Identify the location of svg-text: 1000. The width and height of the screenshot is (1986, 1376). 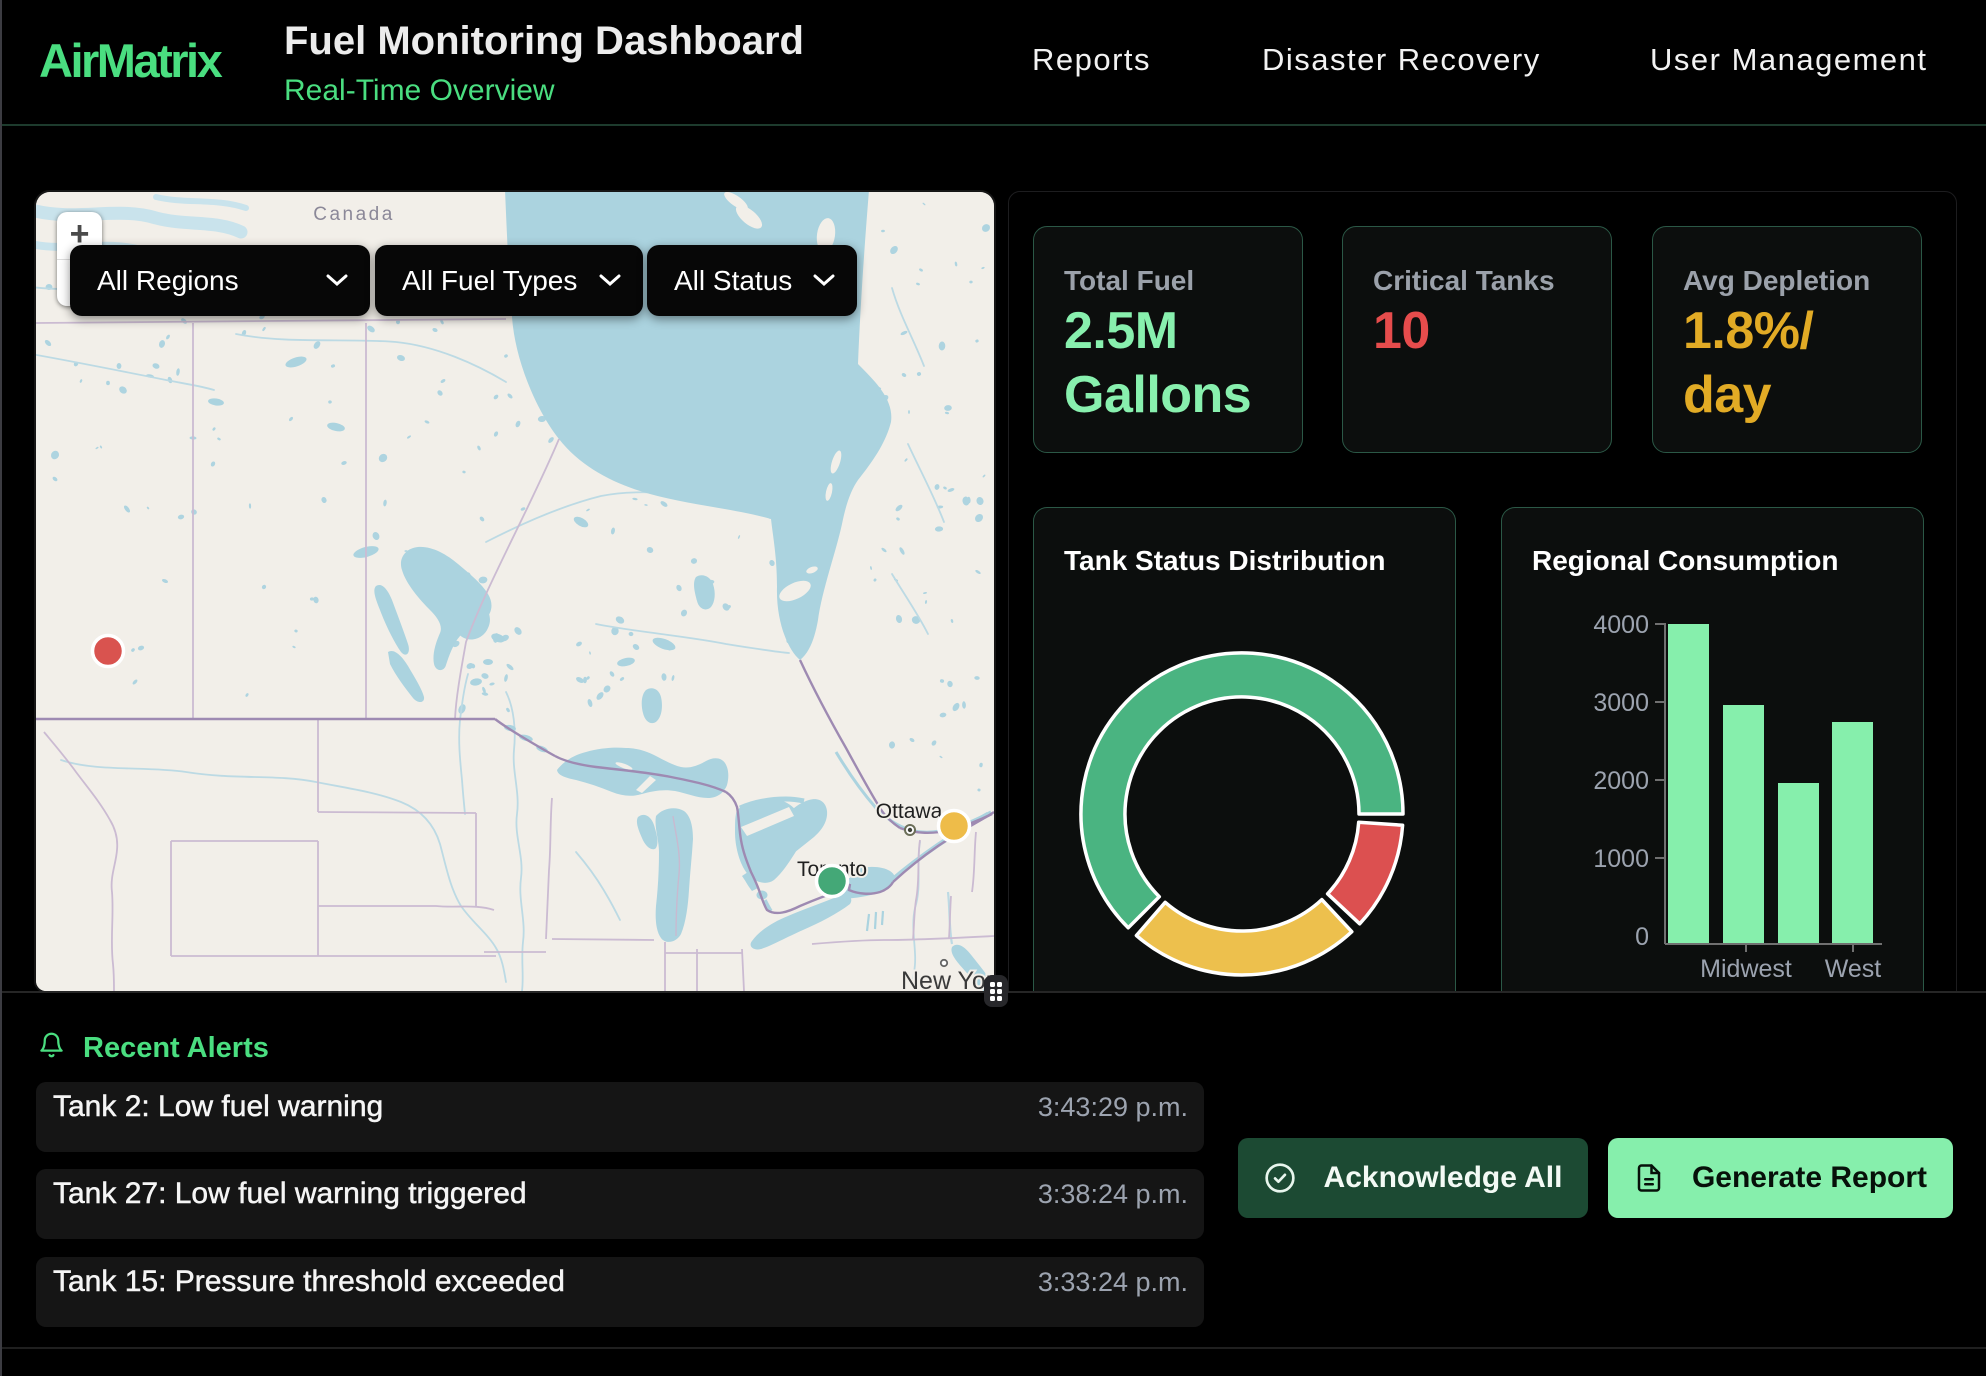
(1621, 859).